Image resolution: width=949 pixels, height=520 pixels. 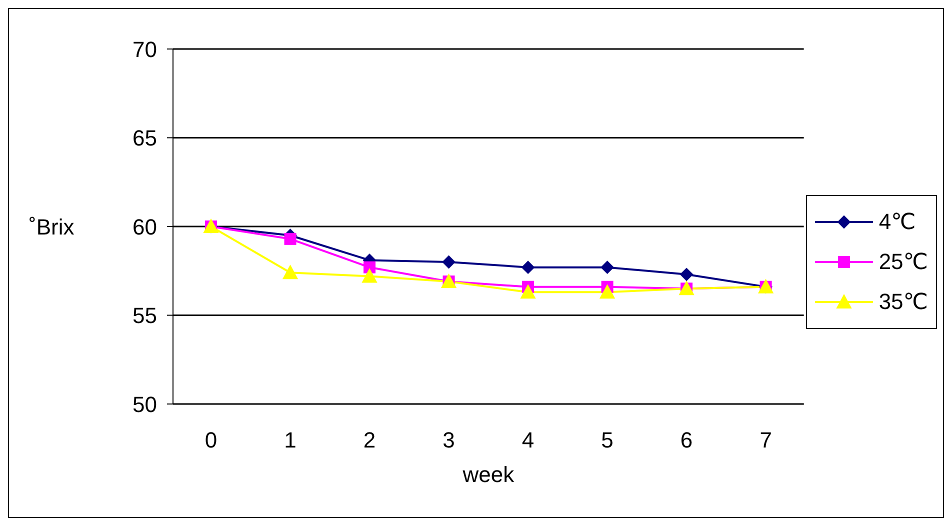 What do you see at coordinates (144, 49) in the screenshot?
I see `y-tick-label: 70` at bounding box center [144, 49].